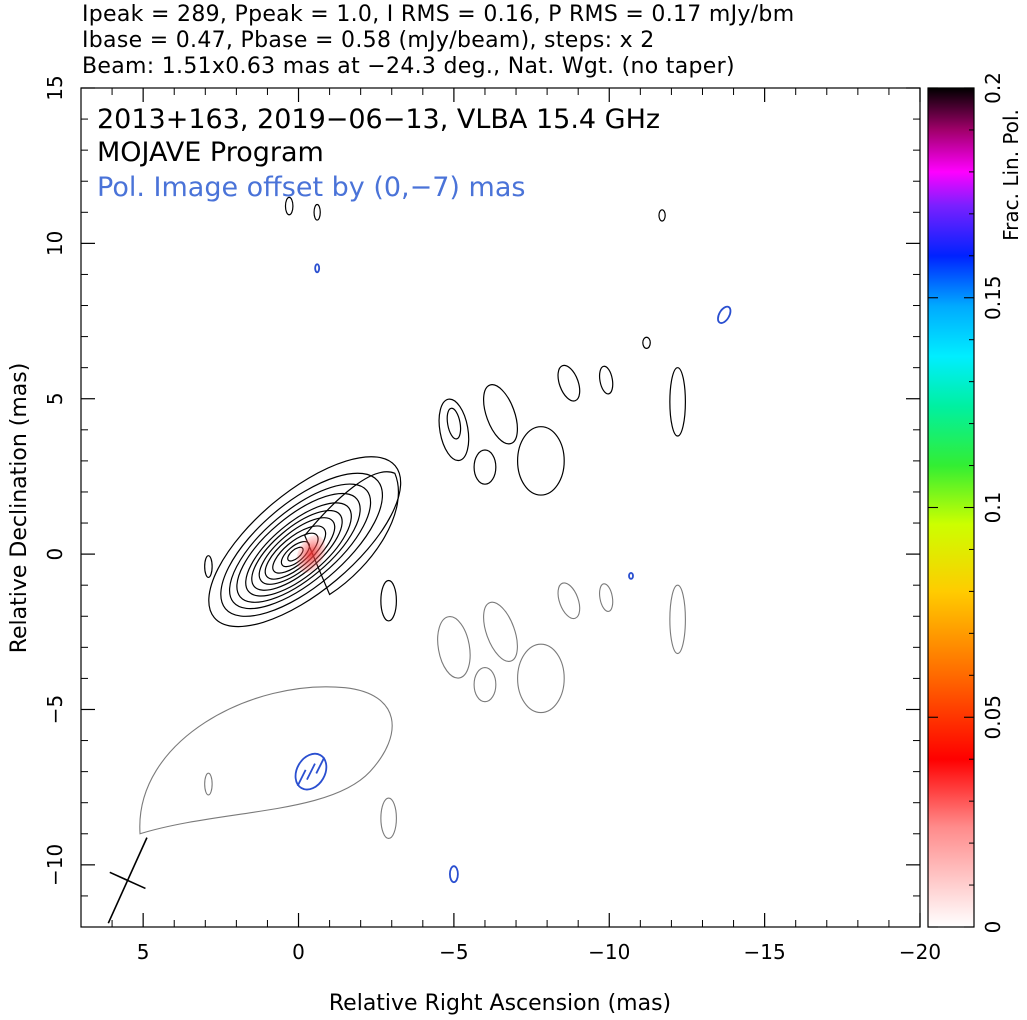 This screenshot has width=1027, height=1020. I want to click on y-tick-label: −5, so click(55, 709).